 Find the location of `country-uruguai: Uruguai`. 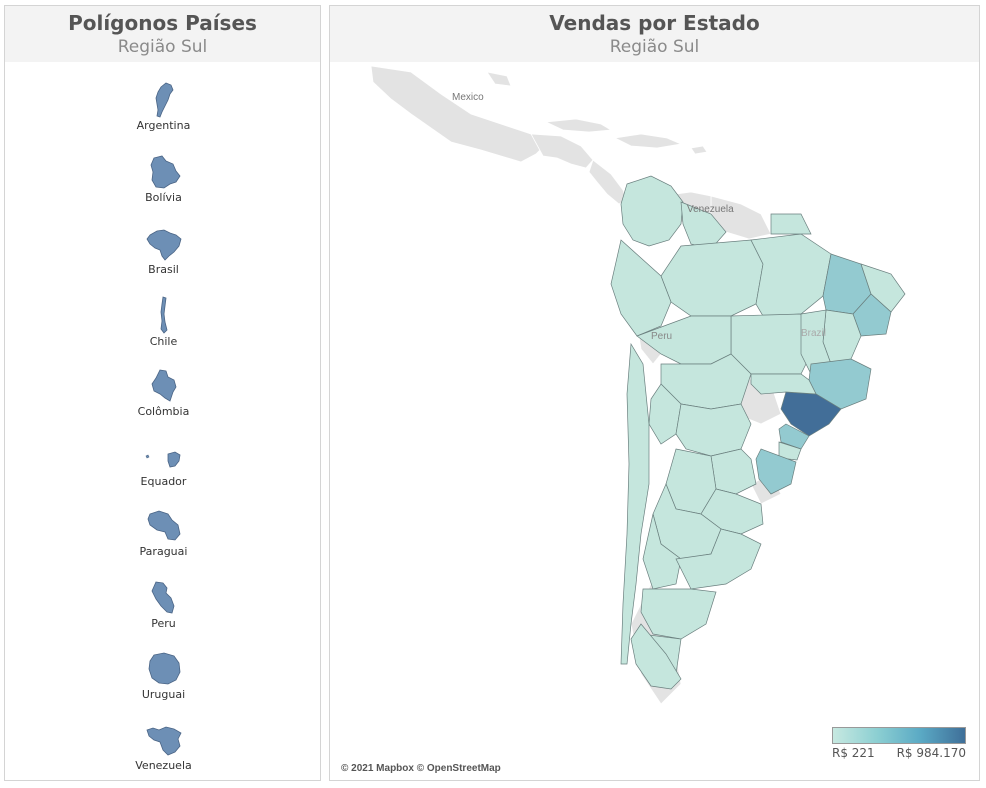

country-uruguai: Uruguai is located at coordinates (163, 676).